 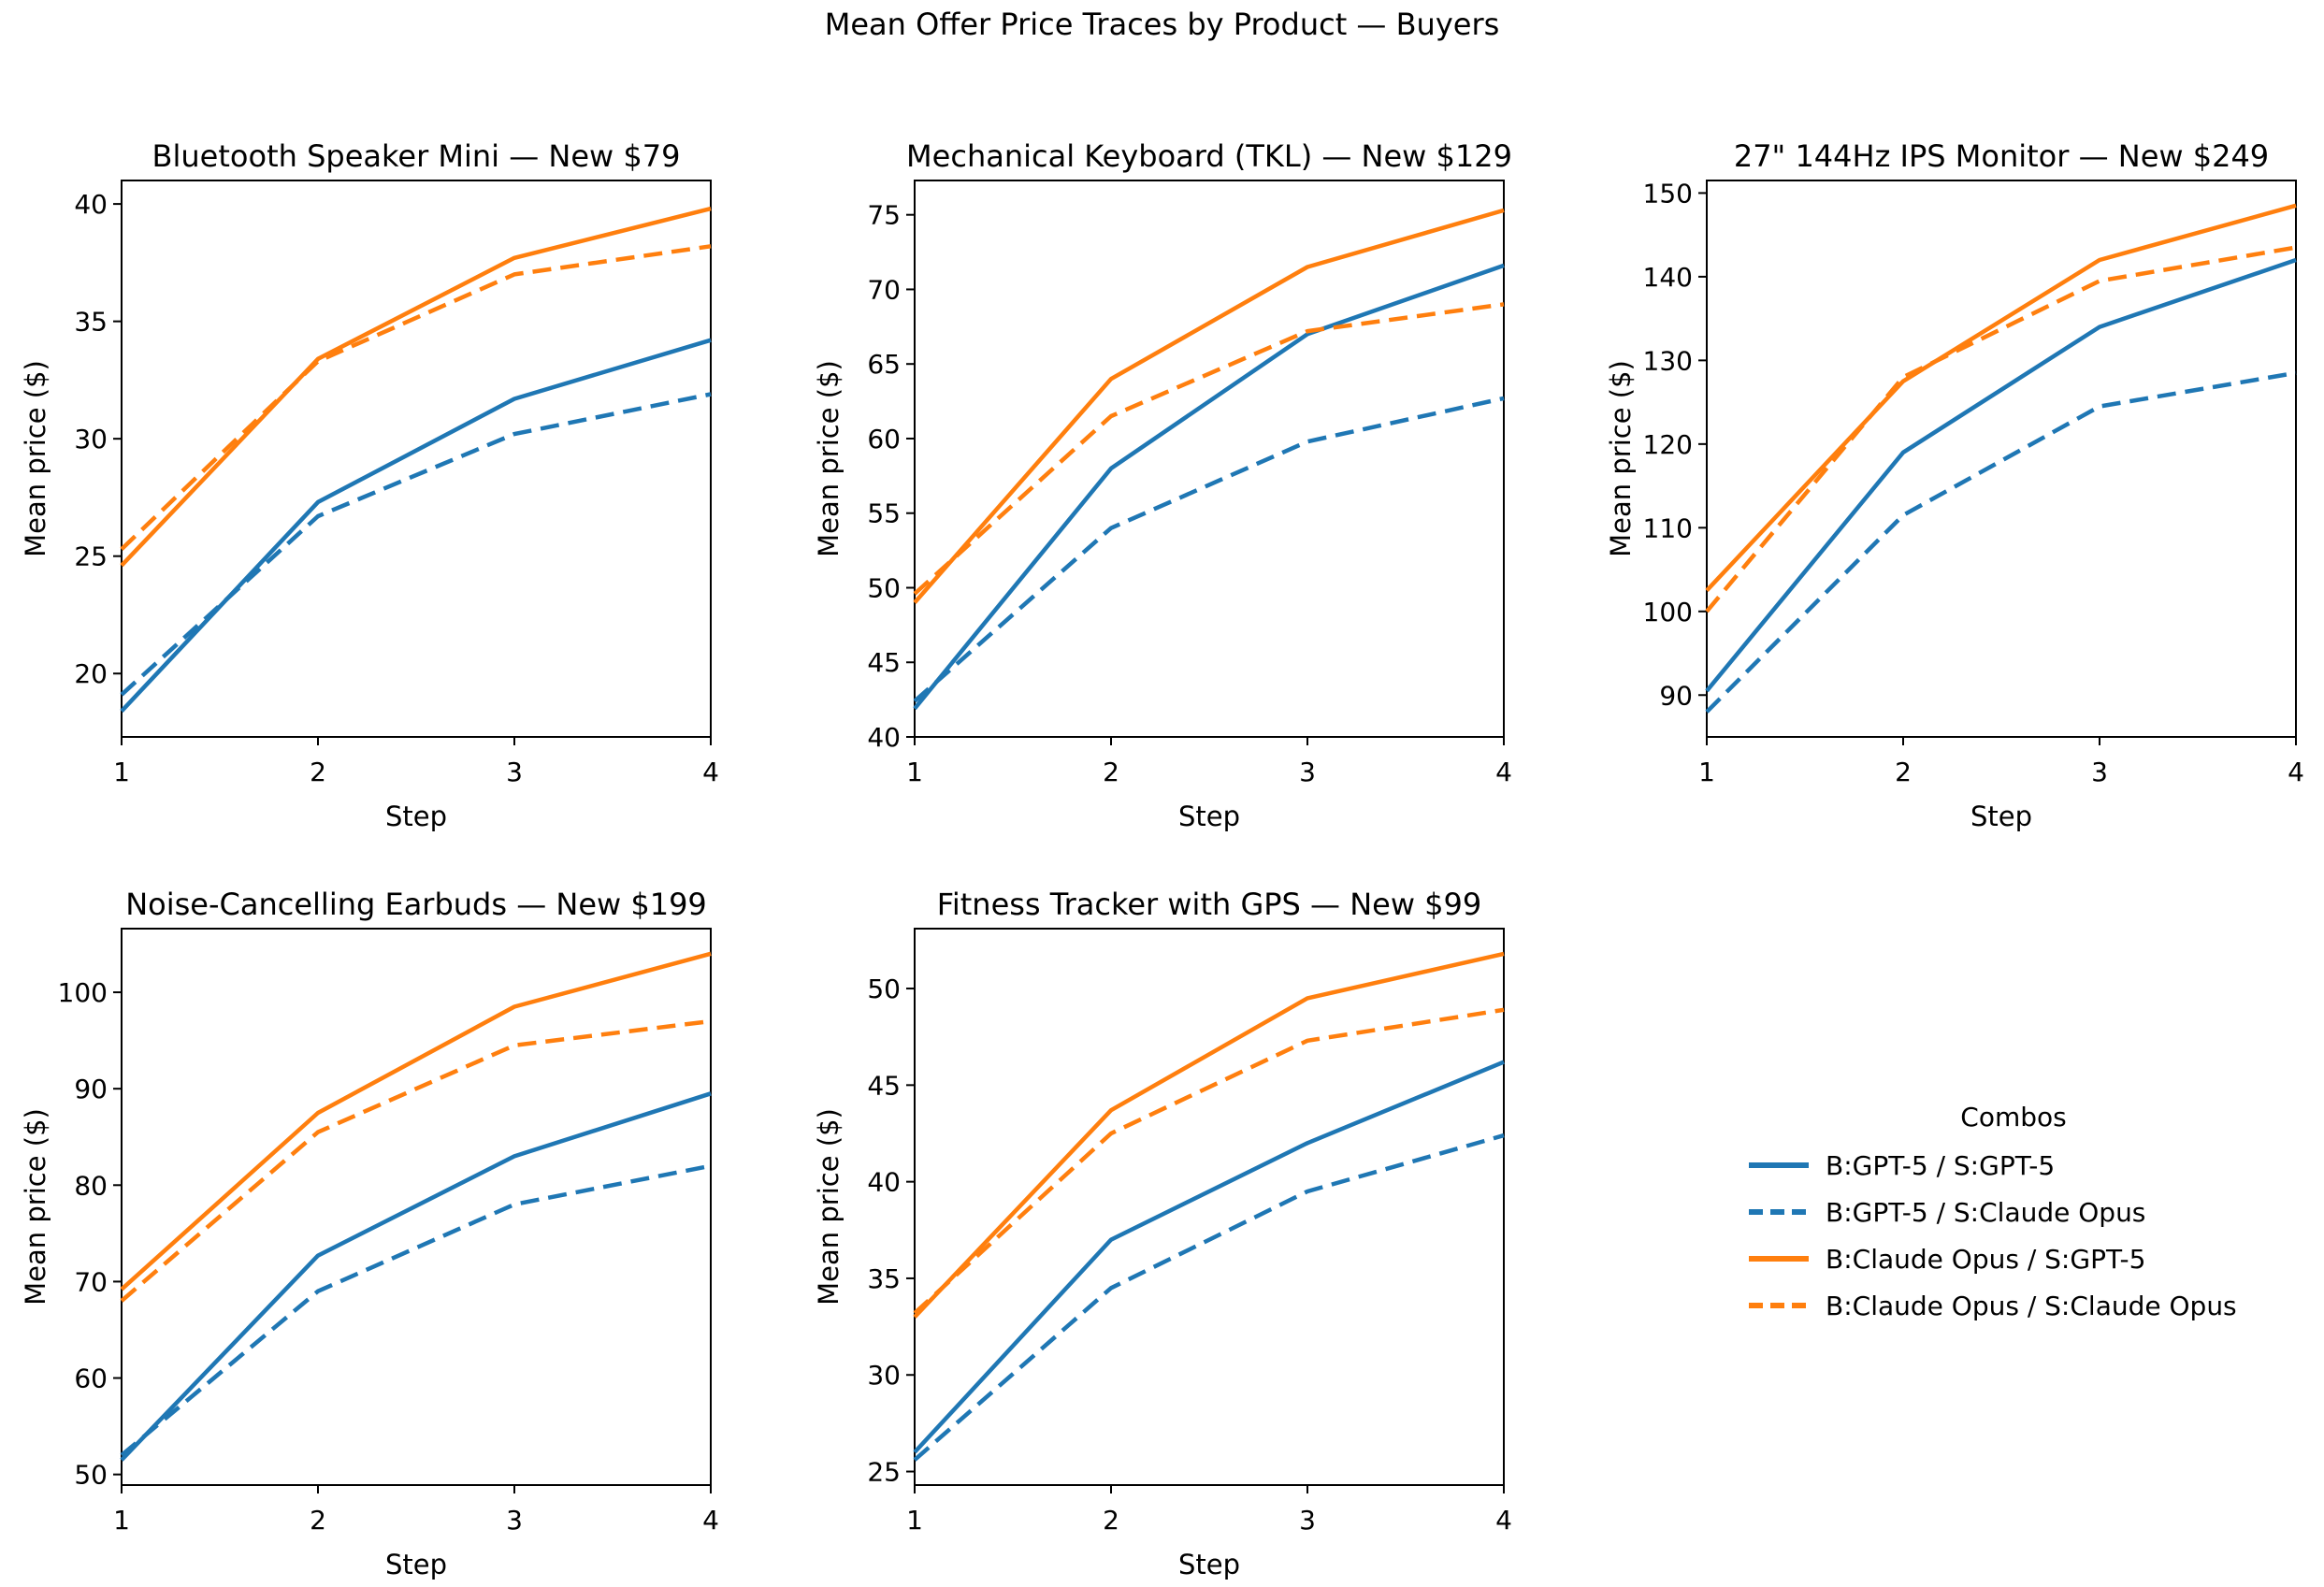 I want to click on y-tick-label: 55, so click(x=884, y=513).